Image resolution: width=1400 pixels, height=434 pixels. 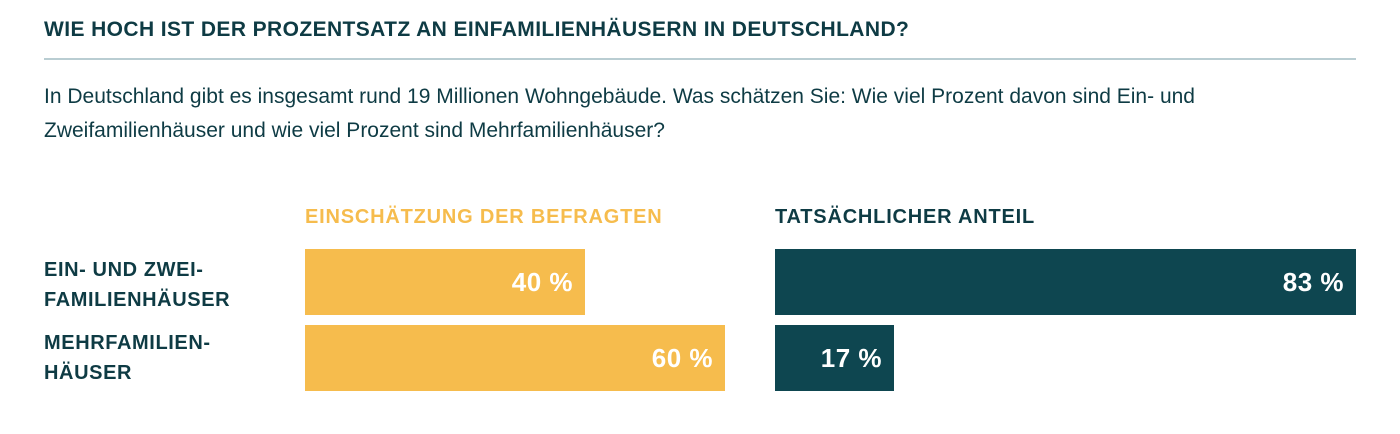 I want to click on bar-actual-0: 83 %, so click(x=1065, y=282).